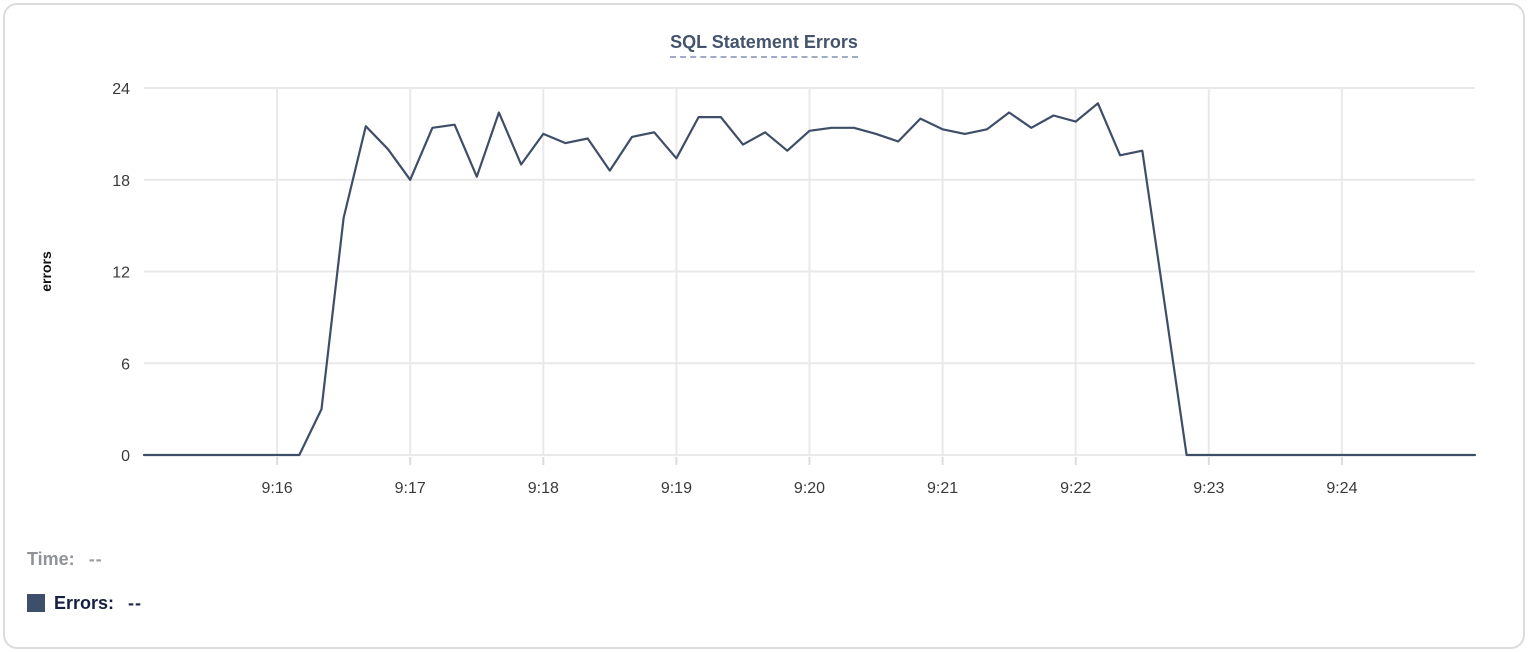 This screenshot has width=1528, height=652. What do you see at coordinates (775, 559) in the screenshot?
I see `tooltip-time-row: Time: --` at bounding box center [775, 559].